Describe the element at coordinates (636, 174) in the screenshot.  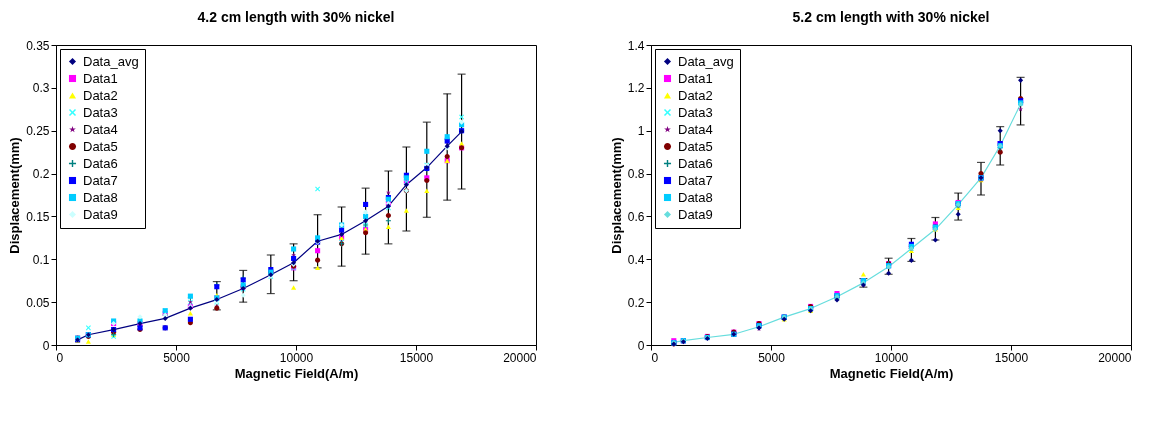
I see `y-tick-label: 0.8` at that location.